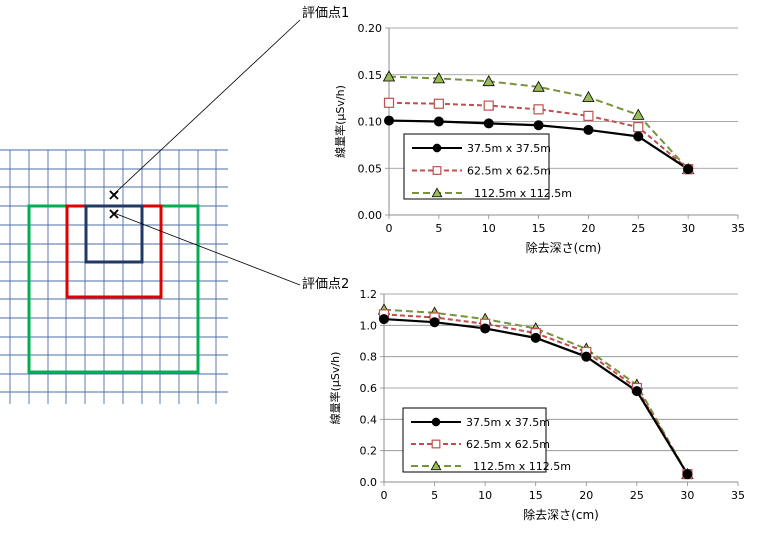 Image resolution: width=758 pixels, height=539 pixels. I want to click on y-tick-label: 0.2, so click(369, 451).